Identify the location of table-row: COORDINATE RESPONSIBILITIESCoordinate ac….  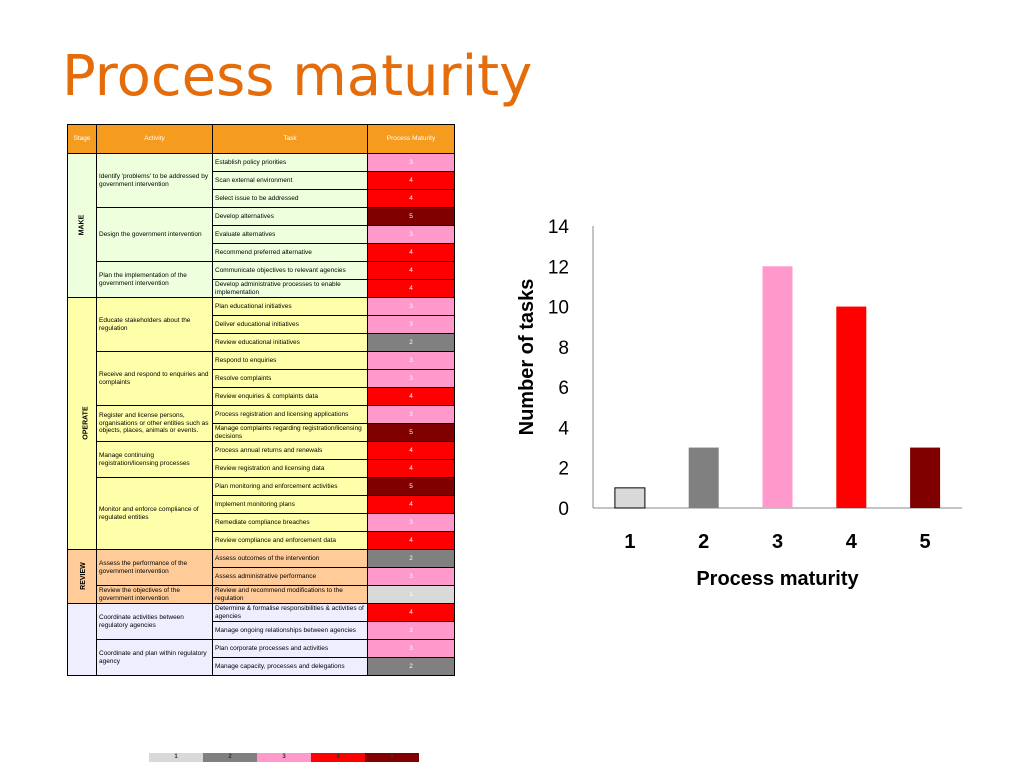
(261, 639).